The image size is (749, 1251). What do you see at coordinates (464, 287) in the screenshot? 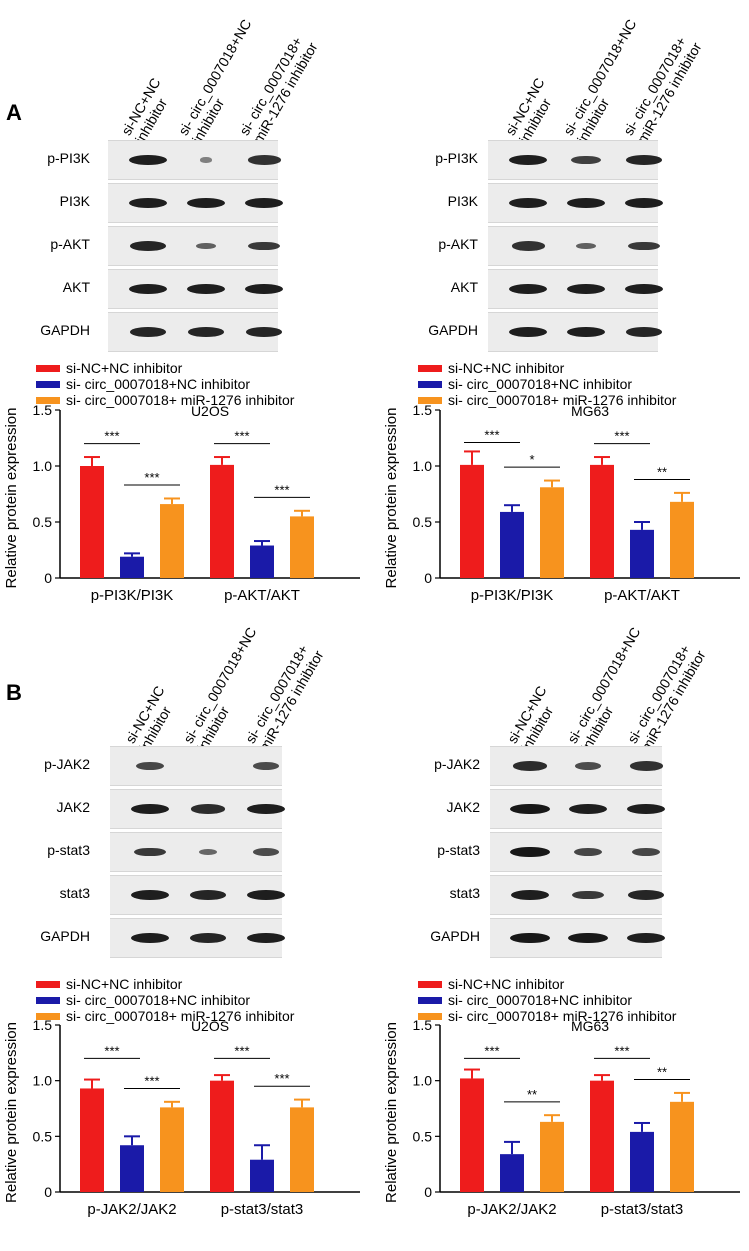
I see `band-label: AKT` at bounding box center [464, 287].